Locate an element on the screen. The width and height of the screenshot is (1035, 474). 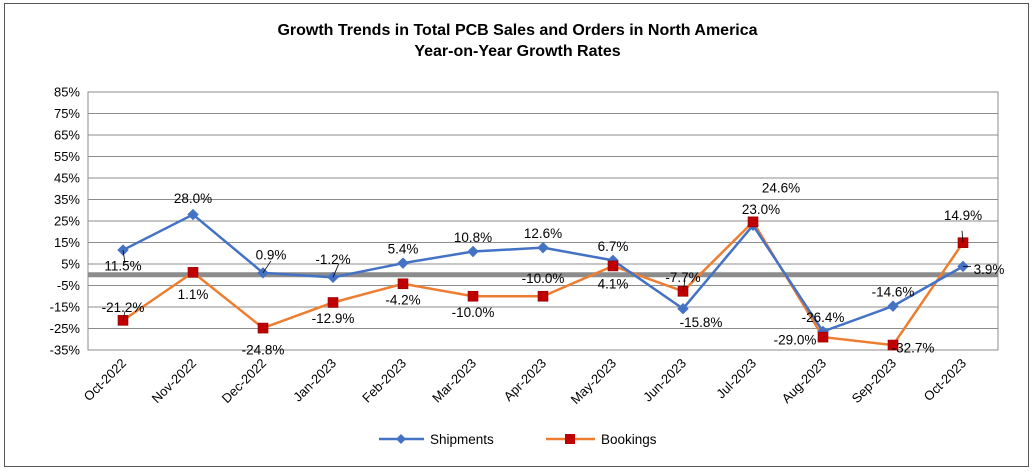
x-tick-label: Oct-2023 is located at coordinates (945, 380).